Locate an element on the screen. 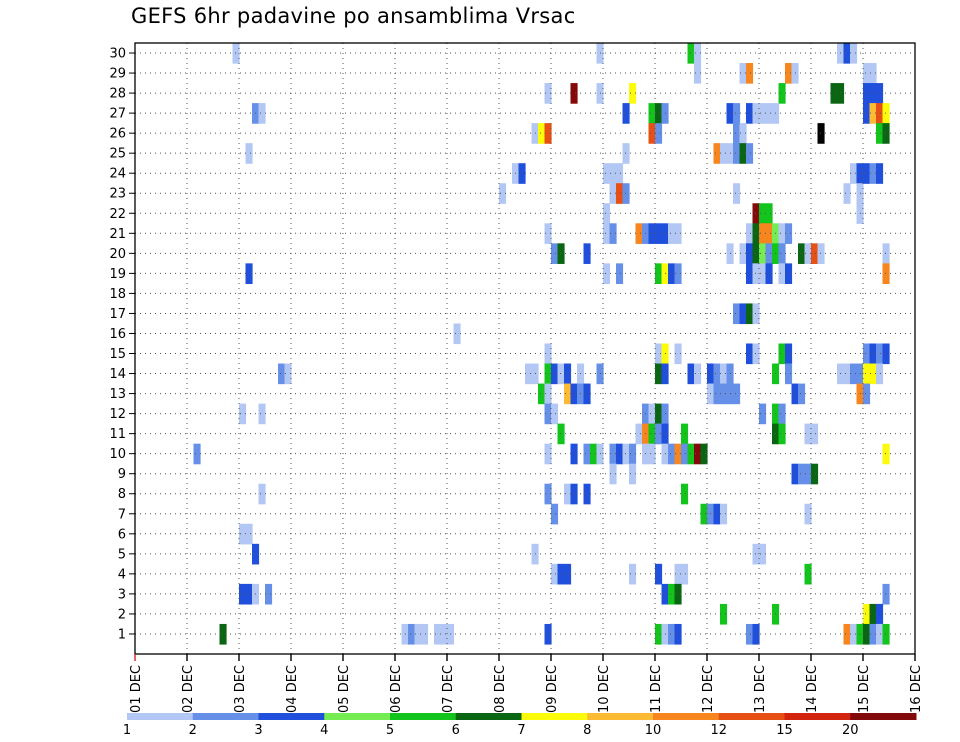 The height and width of the screenshot is (742, 960). y-tick-label: 26 is located at coordinates (117, 134).